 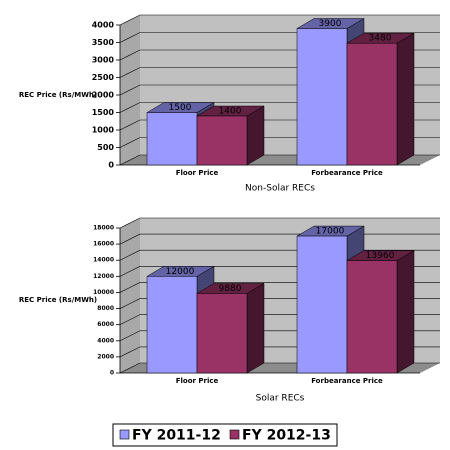 What do you see at coordinates (105, 147) in the screenshot?
I see `y-tick-label: 500` at bounding box center [105, 147].